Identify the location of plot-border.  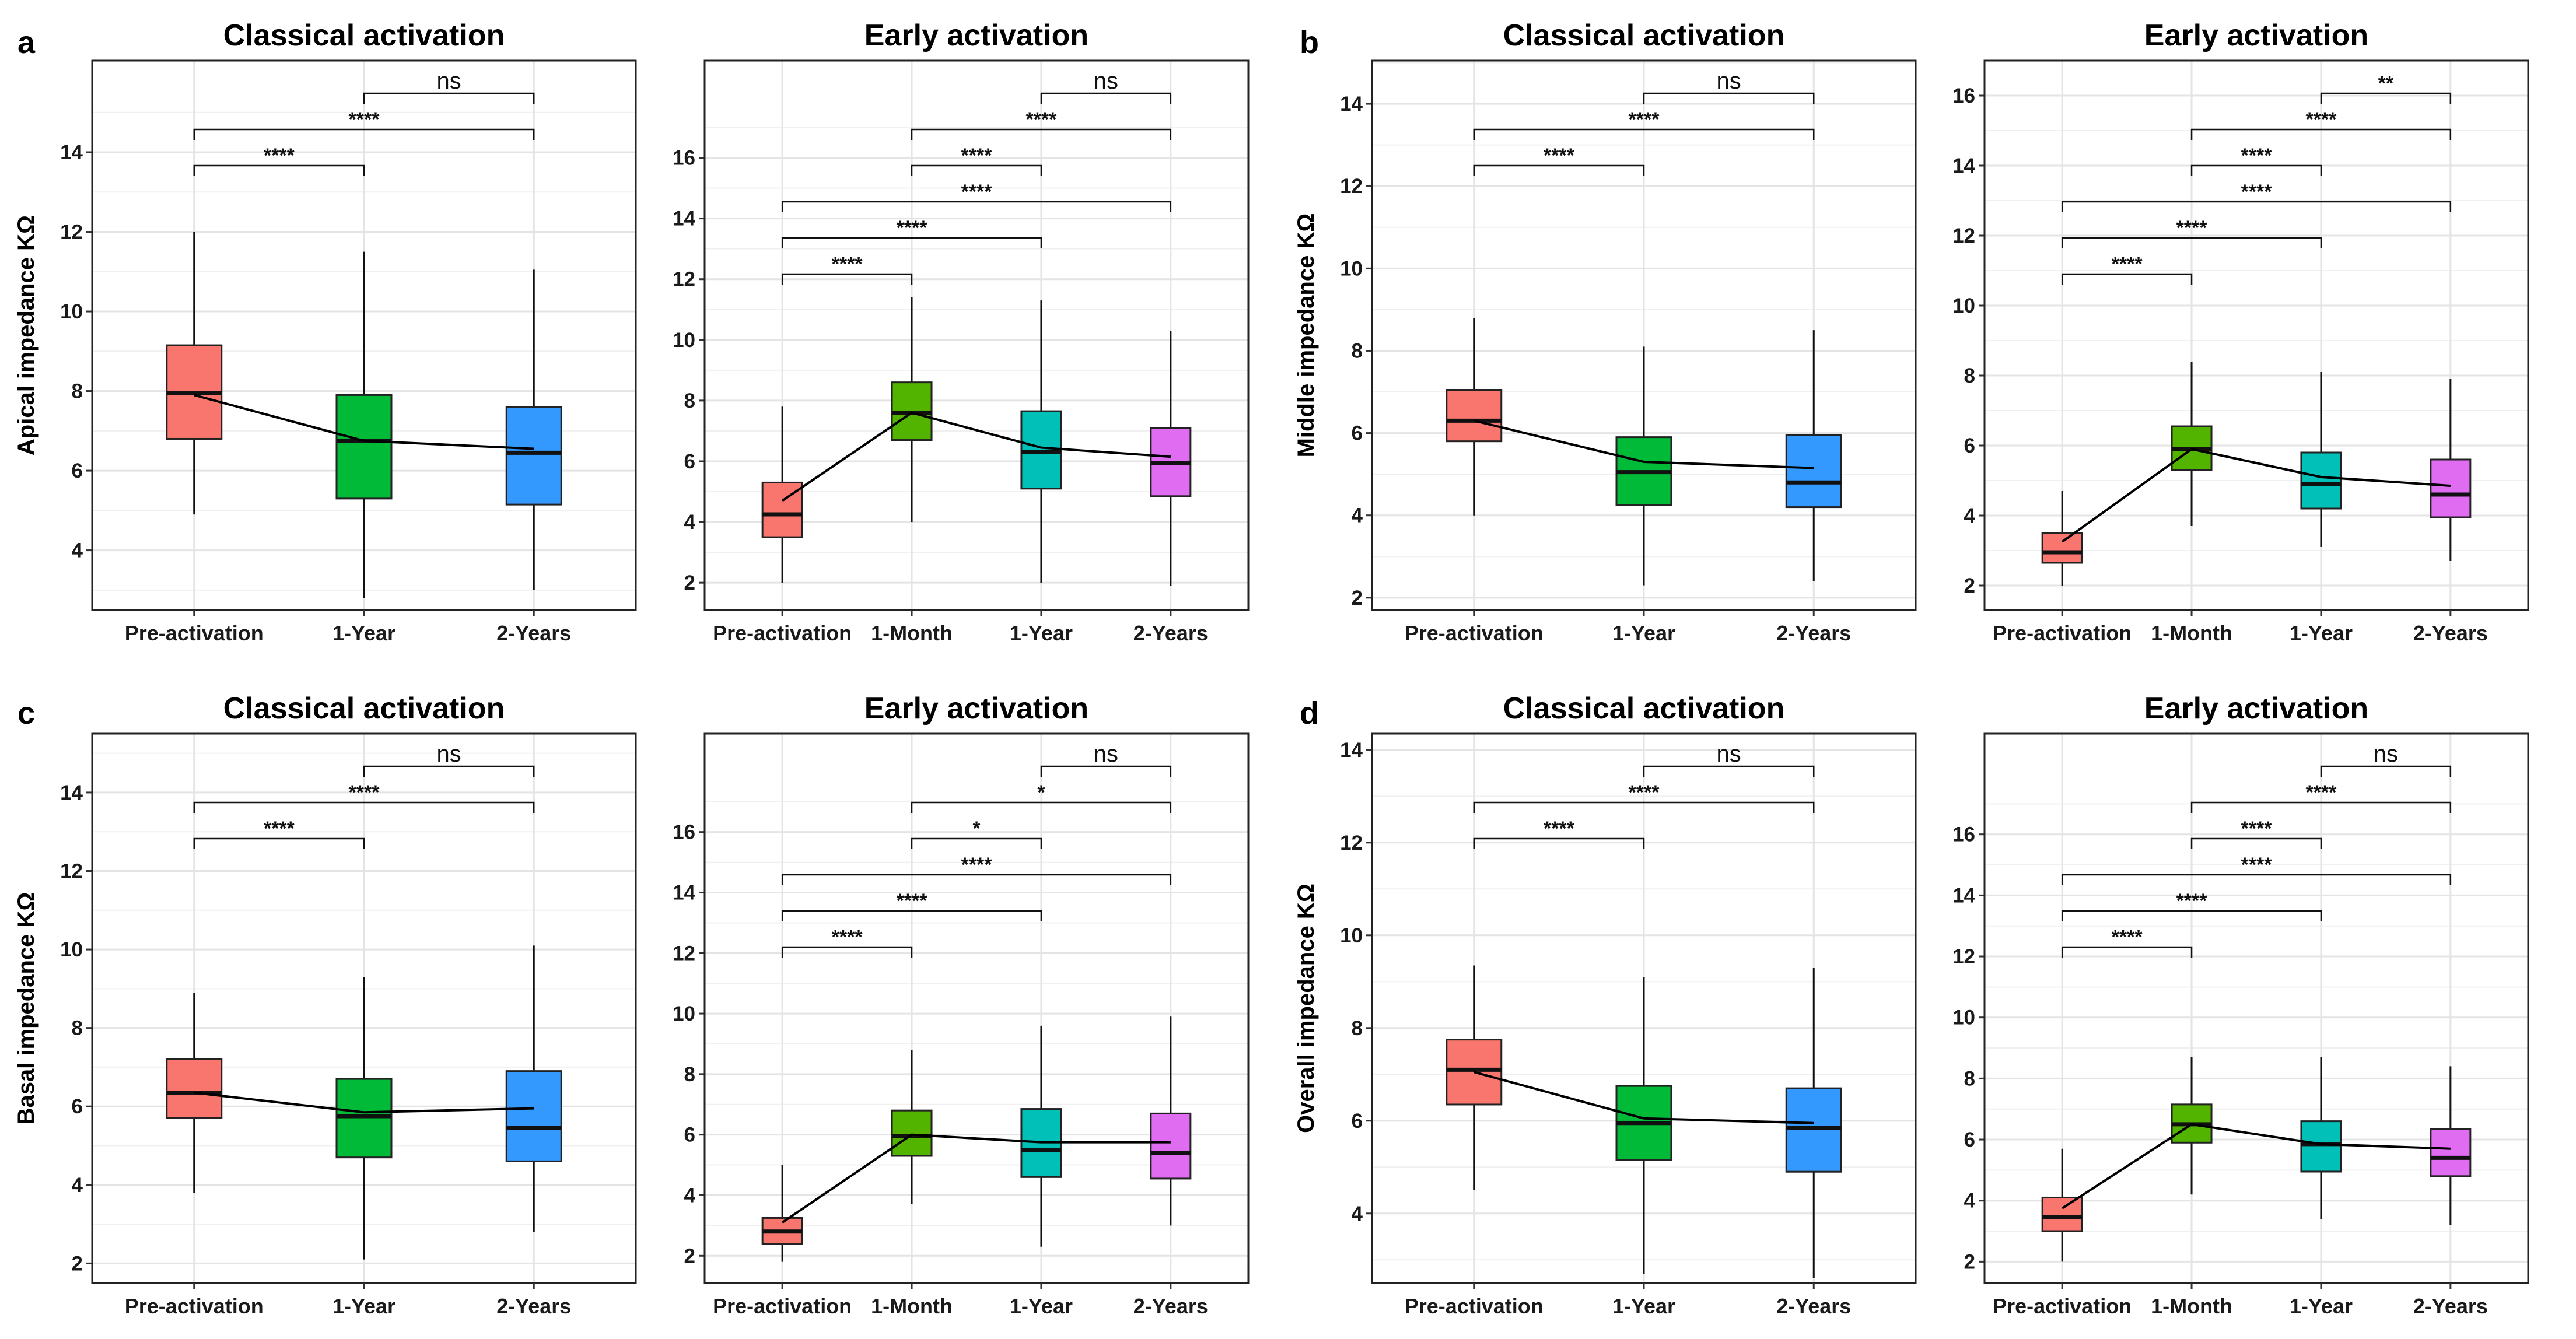
(977, 1008).